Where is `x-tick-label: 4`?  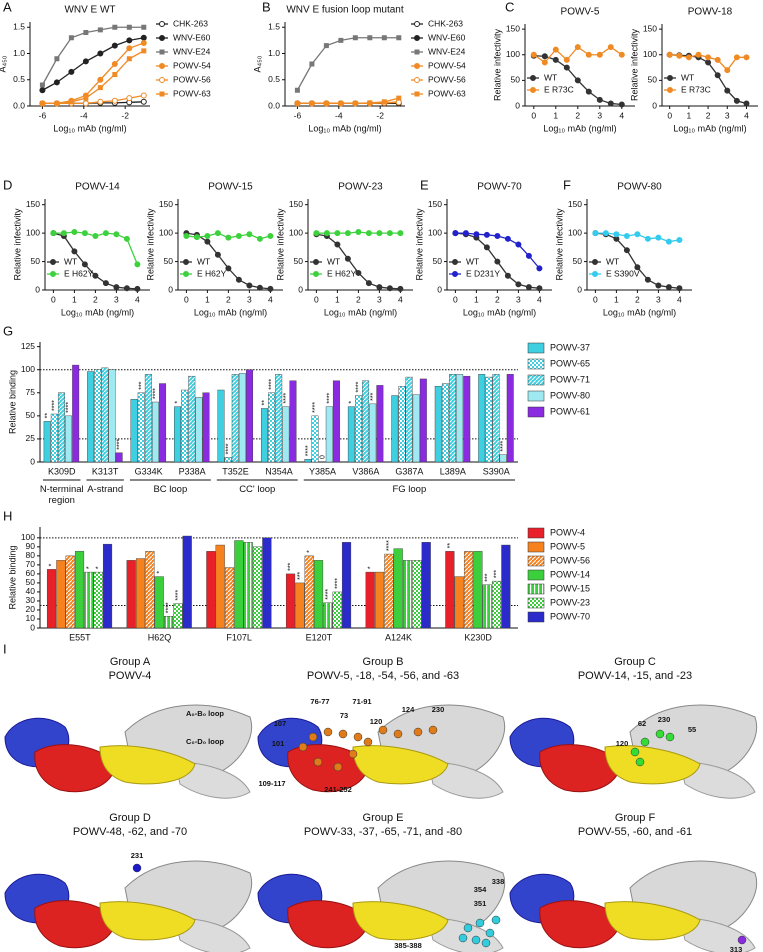 x-tick-label: 4 is located at coordinates (679, 299).